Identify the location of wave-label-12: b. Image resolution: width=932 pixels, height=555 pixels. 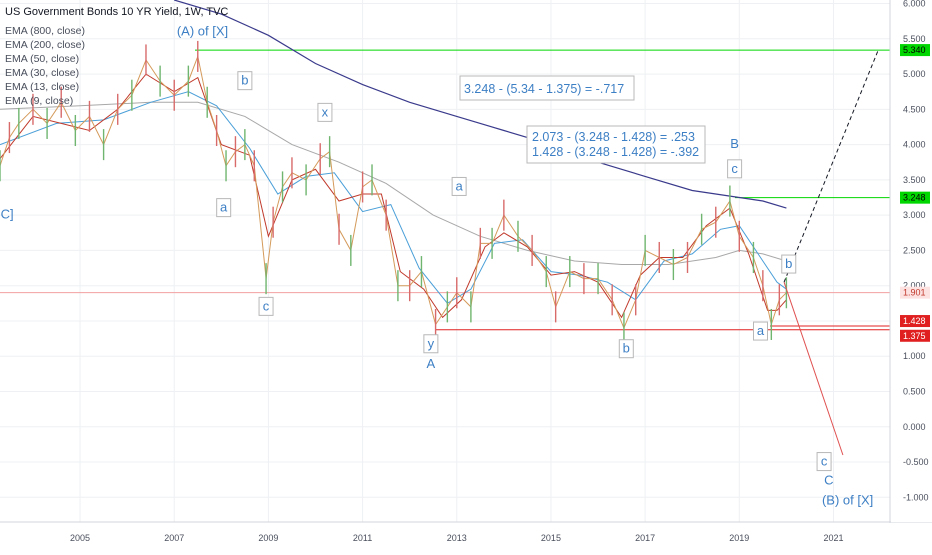
(789, 264).